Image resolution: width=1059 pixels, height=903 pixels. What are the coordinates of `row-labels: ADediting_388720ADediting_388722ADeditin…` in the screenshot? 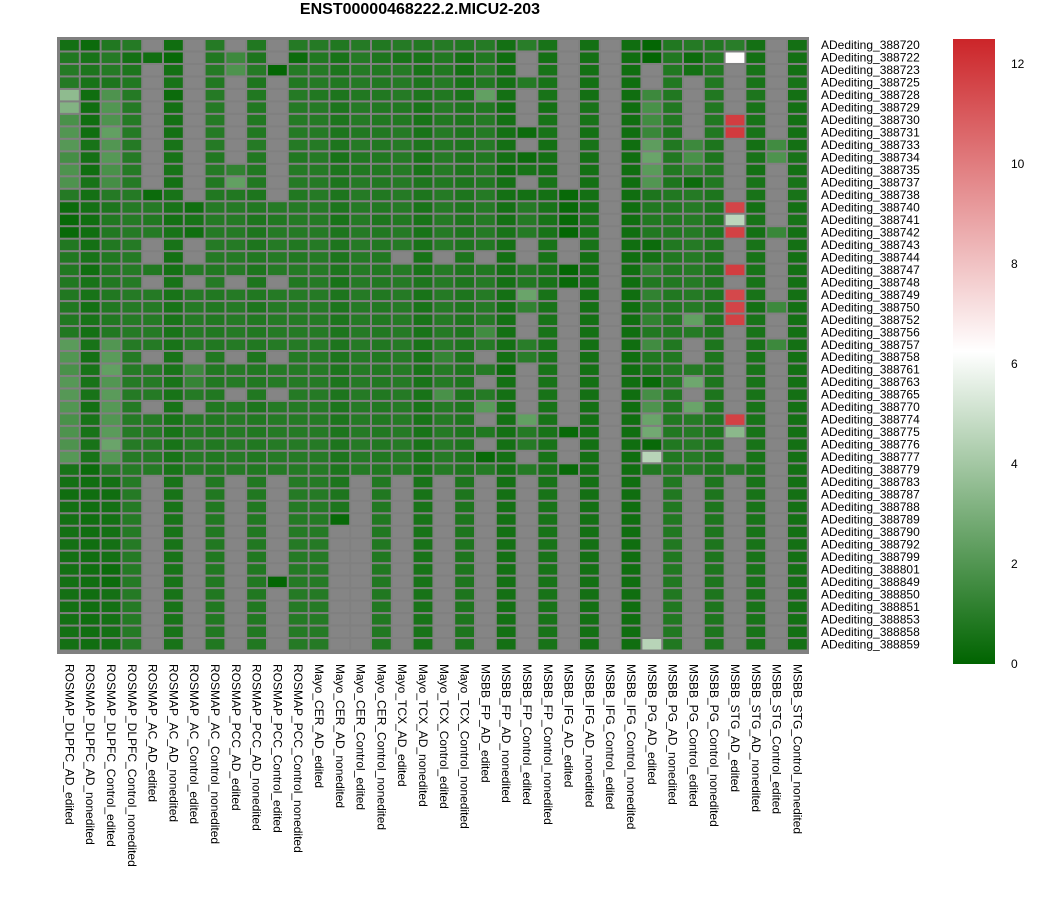 It's located at (870, 344).